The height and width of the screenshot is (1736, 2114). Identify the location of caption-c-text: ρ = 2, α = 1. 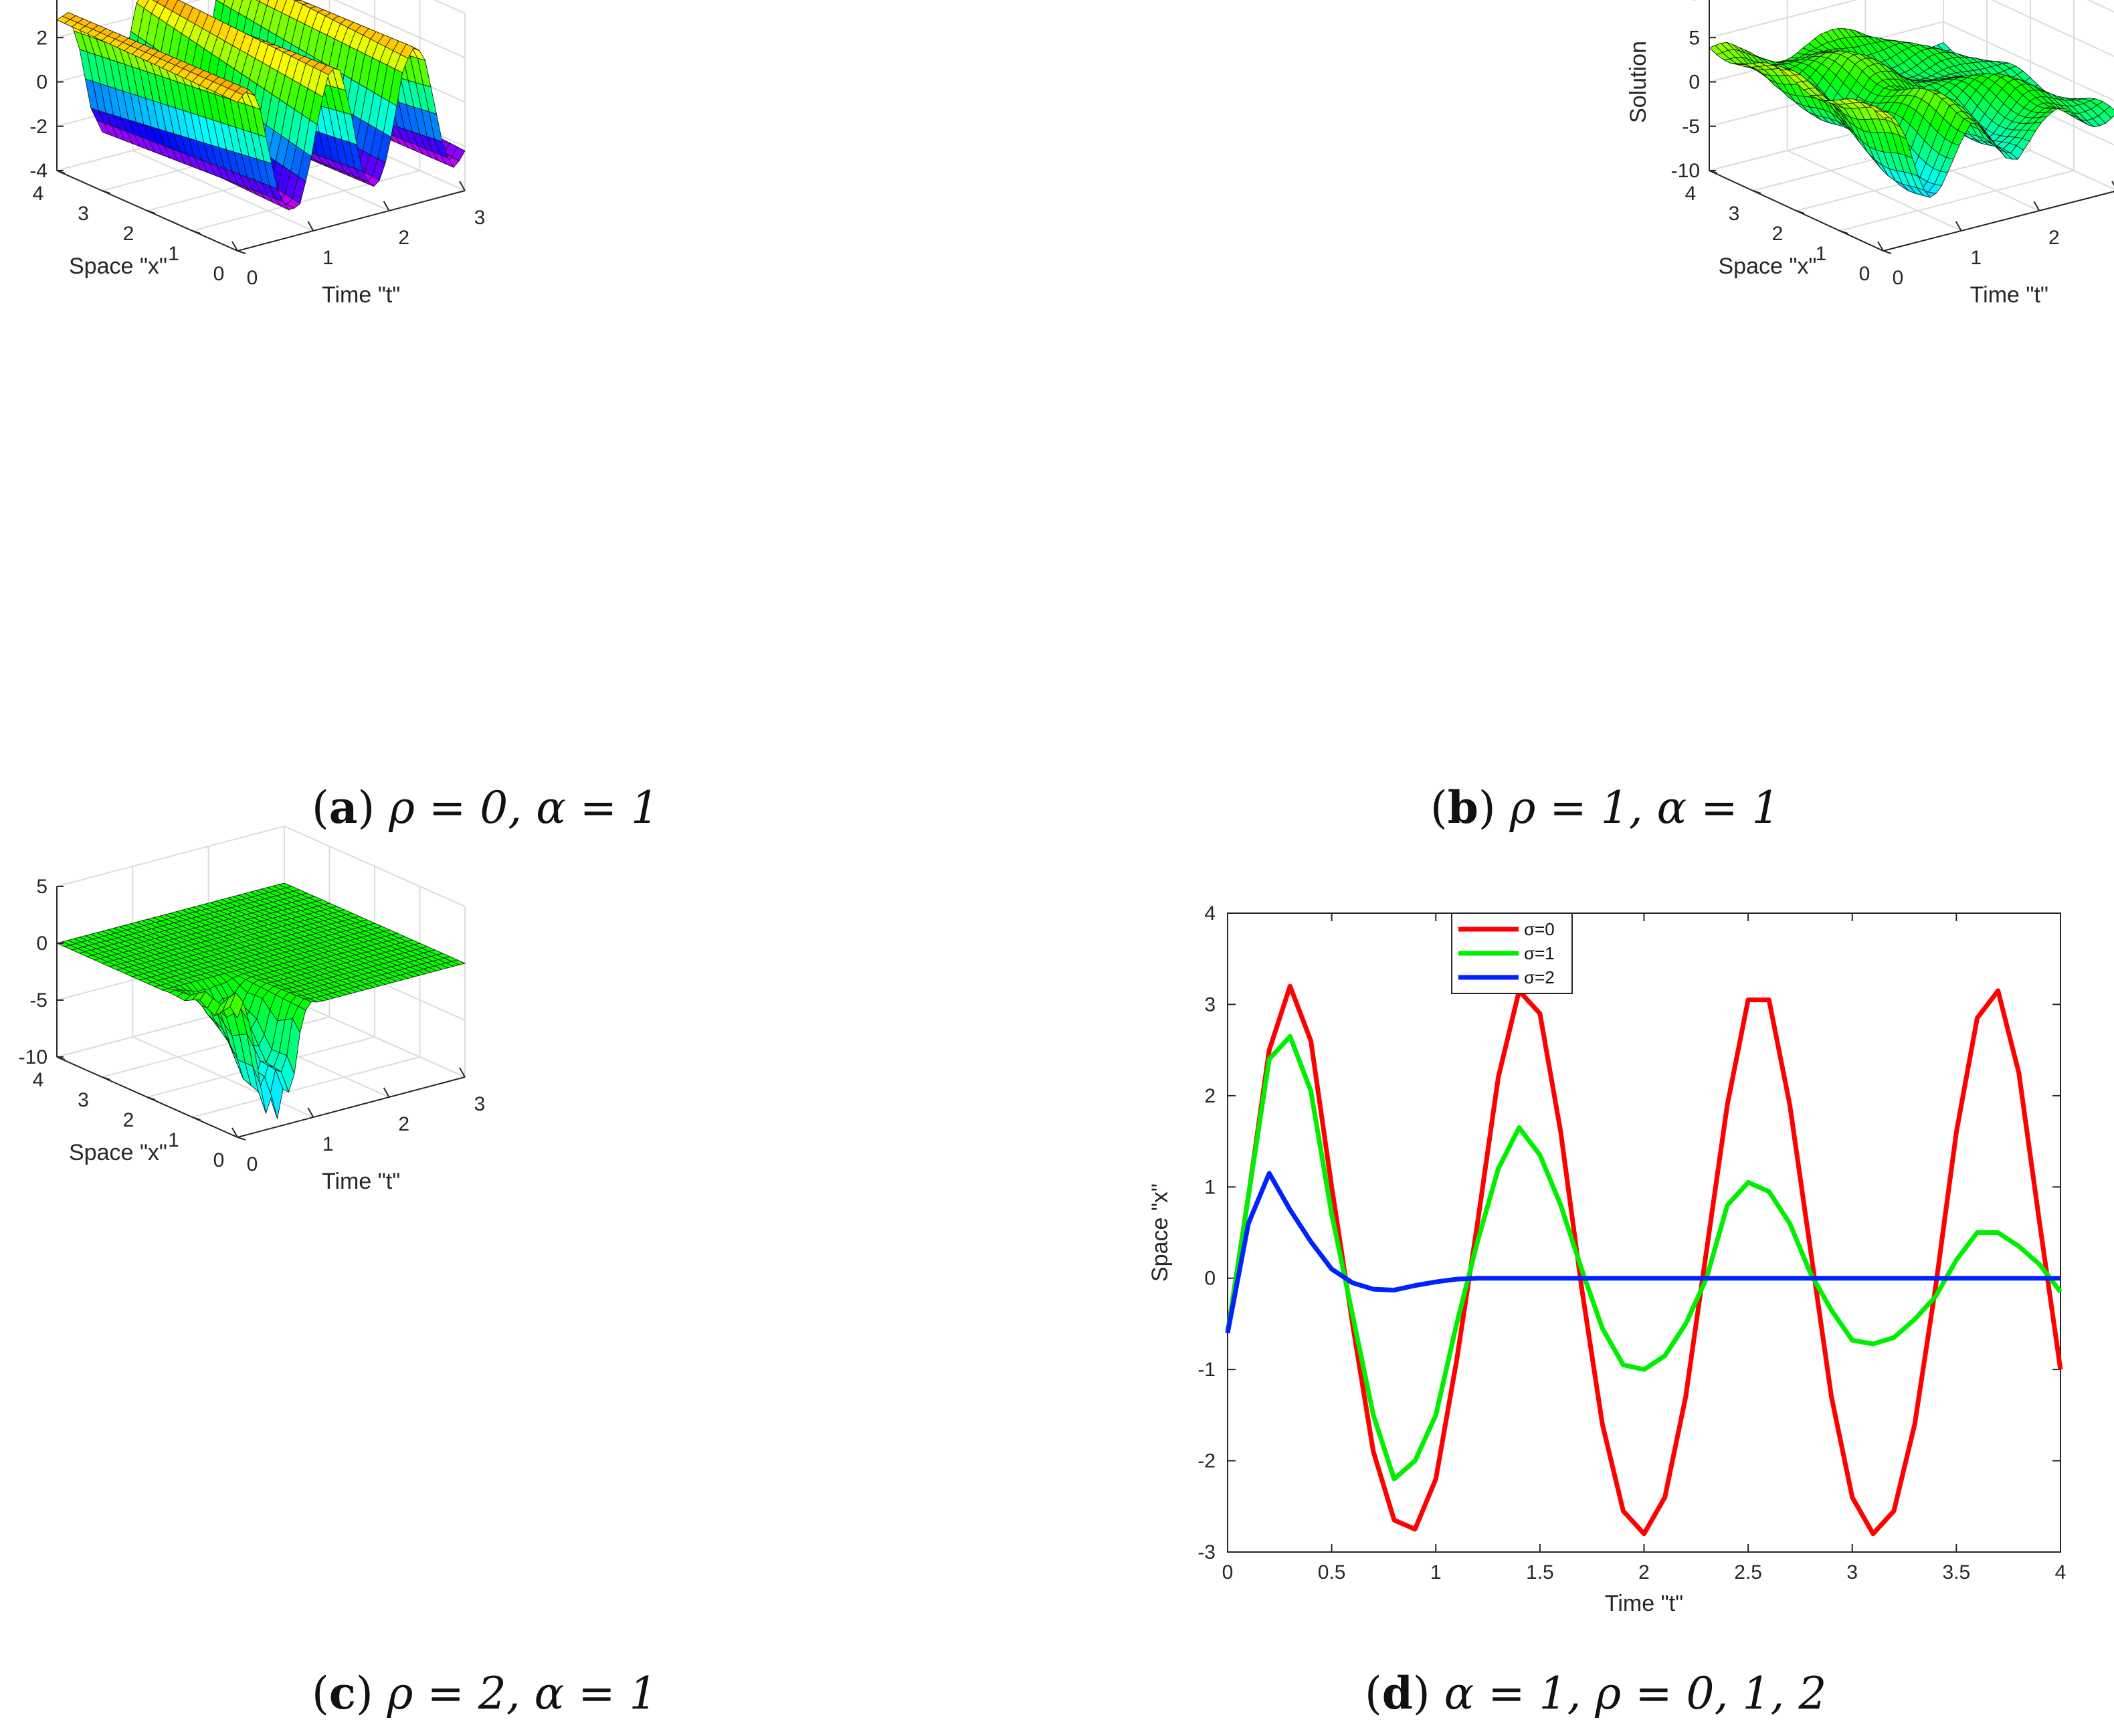
(522, 1693).